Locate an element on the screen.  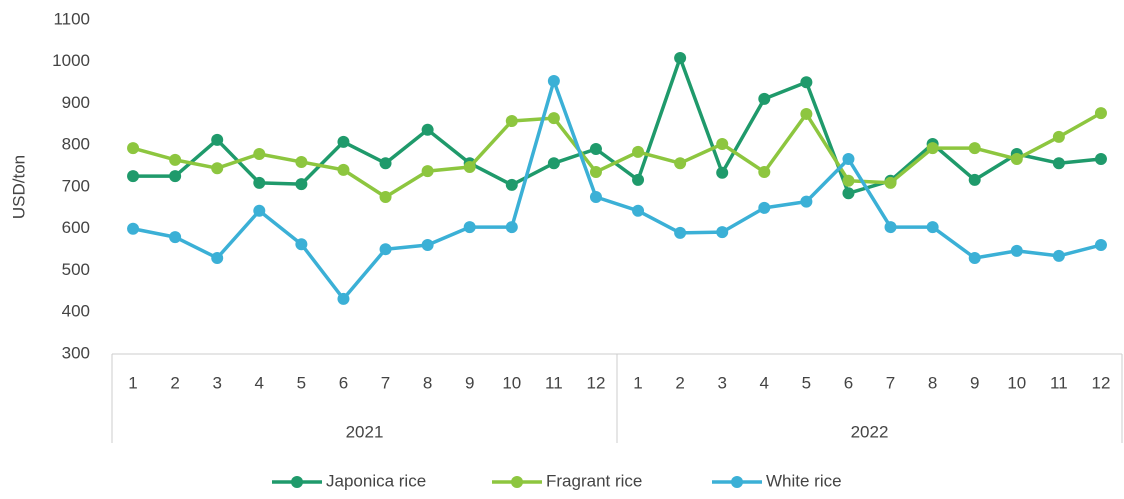
y-tick-label: 900 is located at coordinates (76, 102).